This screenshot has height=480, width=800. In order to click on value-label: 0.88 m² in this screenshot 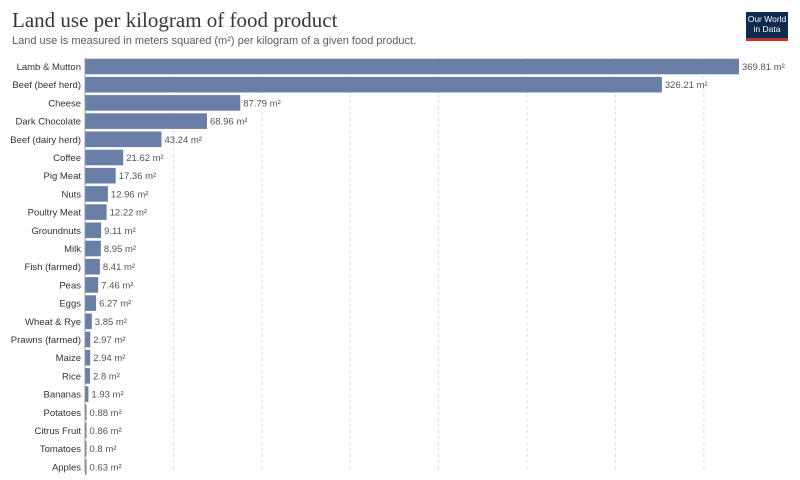, I will do `click(106, 413)`.